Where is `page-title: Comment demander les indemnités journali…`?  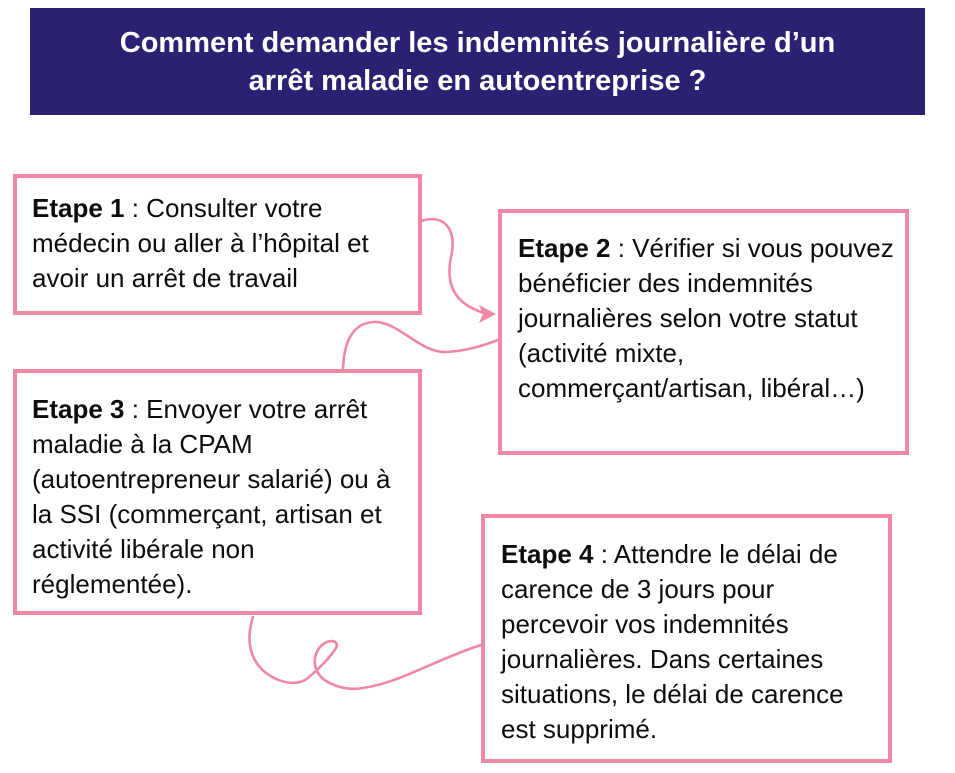
page-title: Comment demander les indemnités journali… is located at coordinates (477, 61).